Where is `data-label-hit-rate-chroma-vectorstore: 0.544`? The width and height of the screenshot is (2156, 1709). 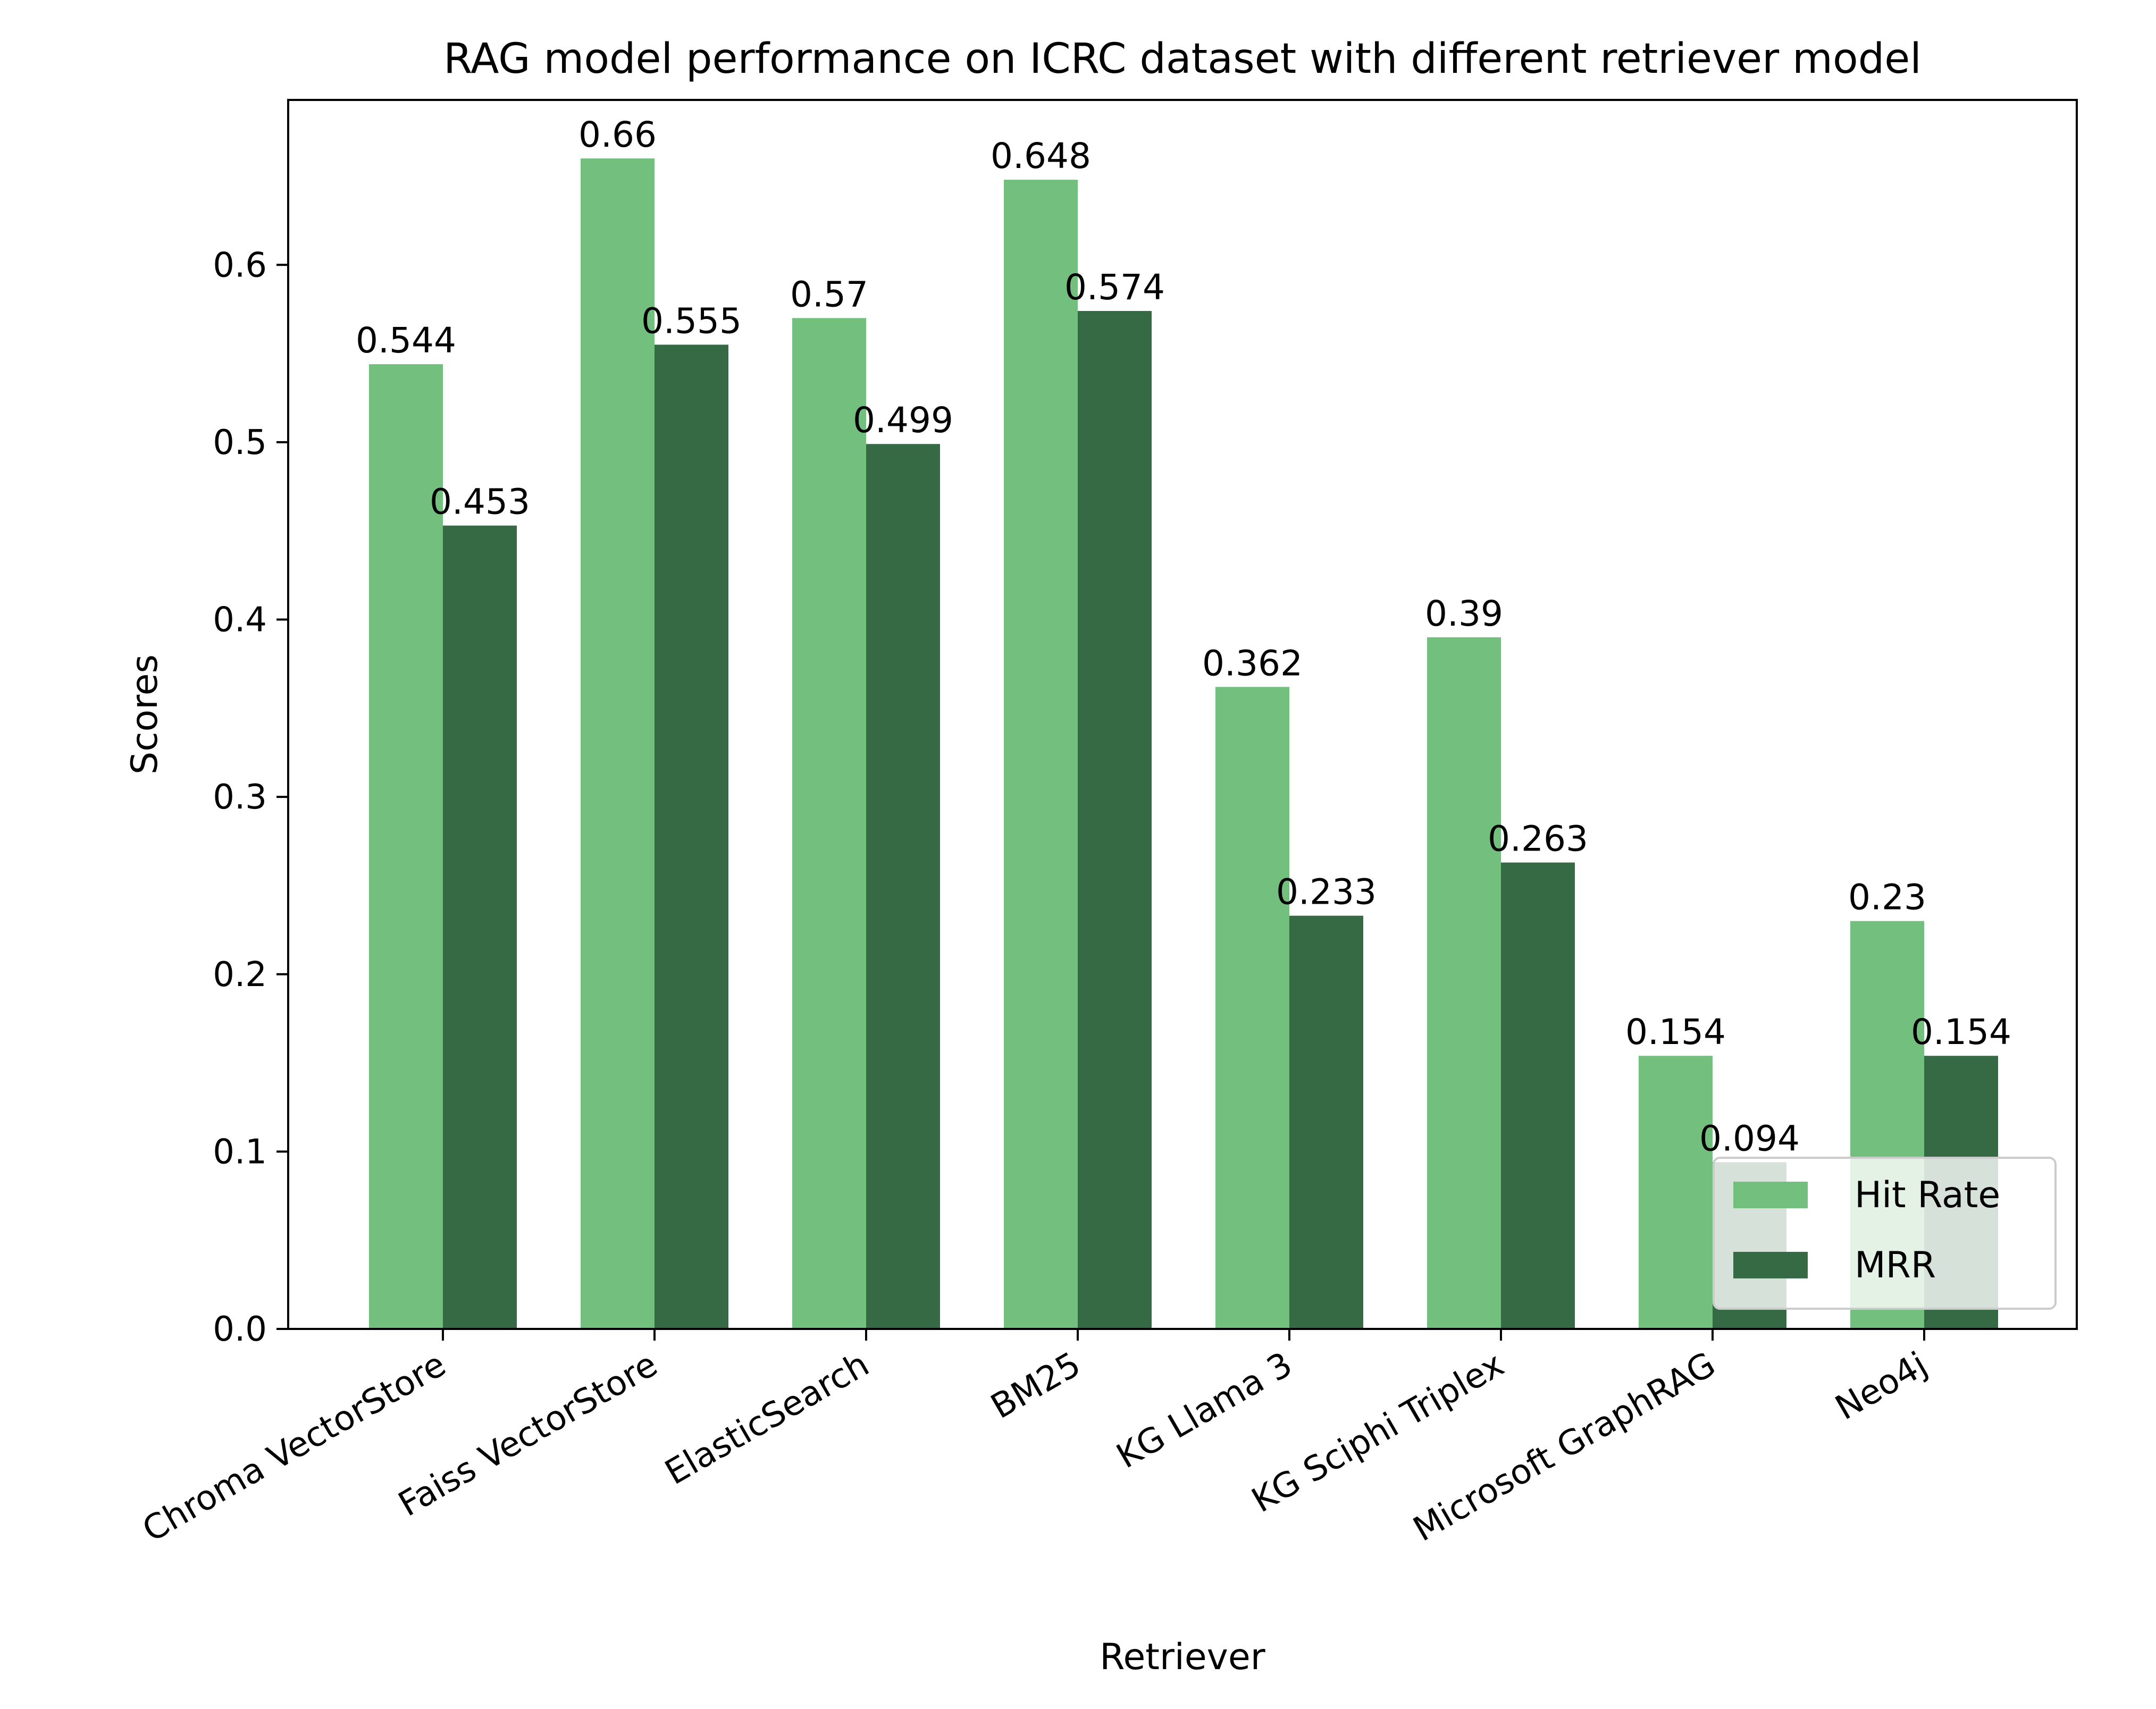
data-label-hit-rate-chroma-vectorstore: 0.544 is located at coordinates (406, 340).